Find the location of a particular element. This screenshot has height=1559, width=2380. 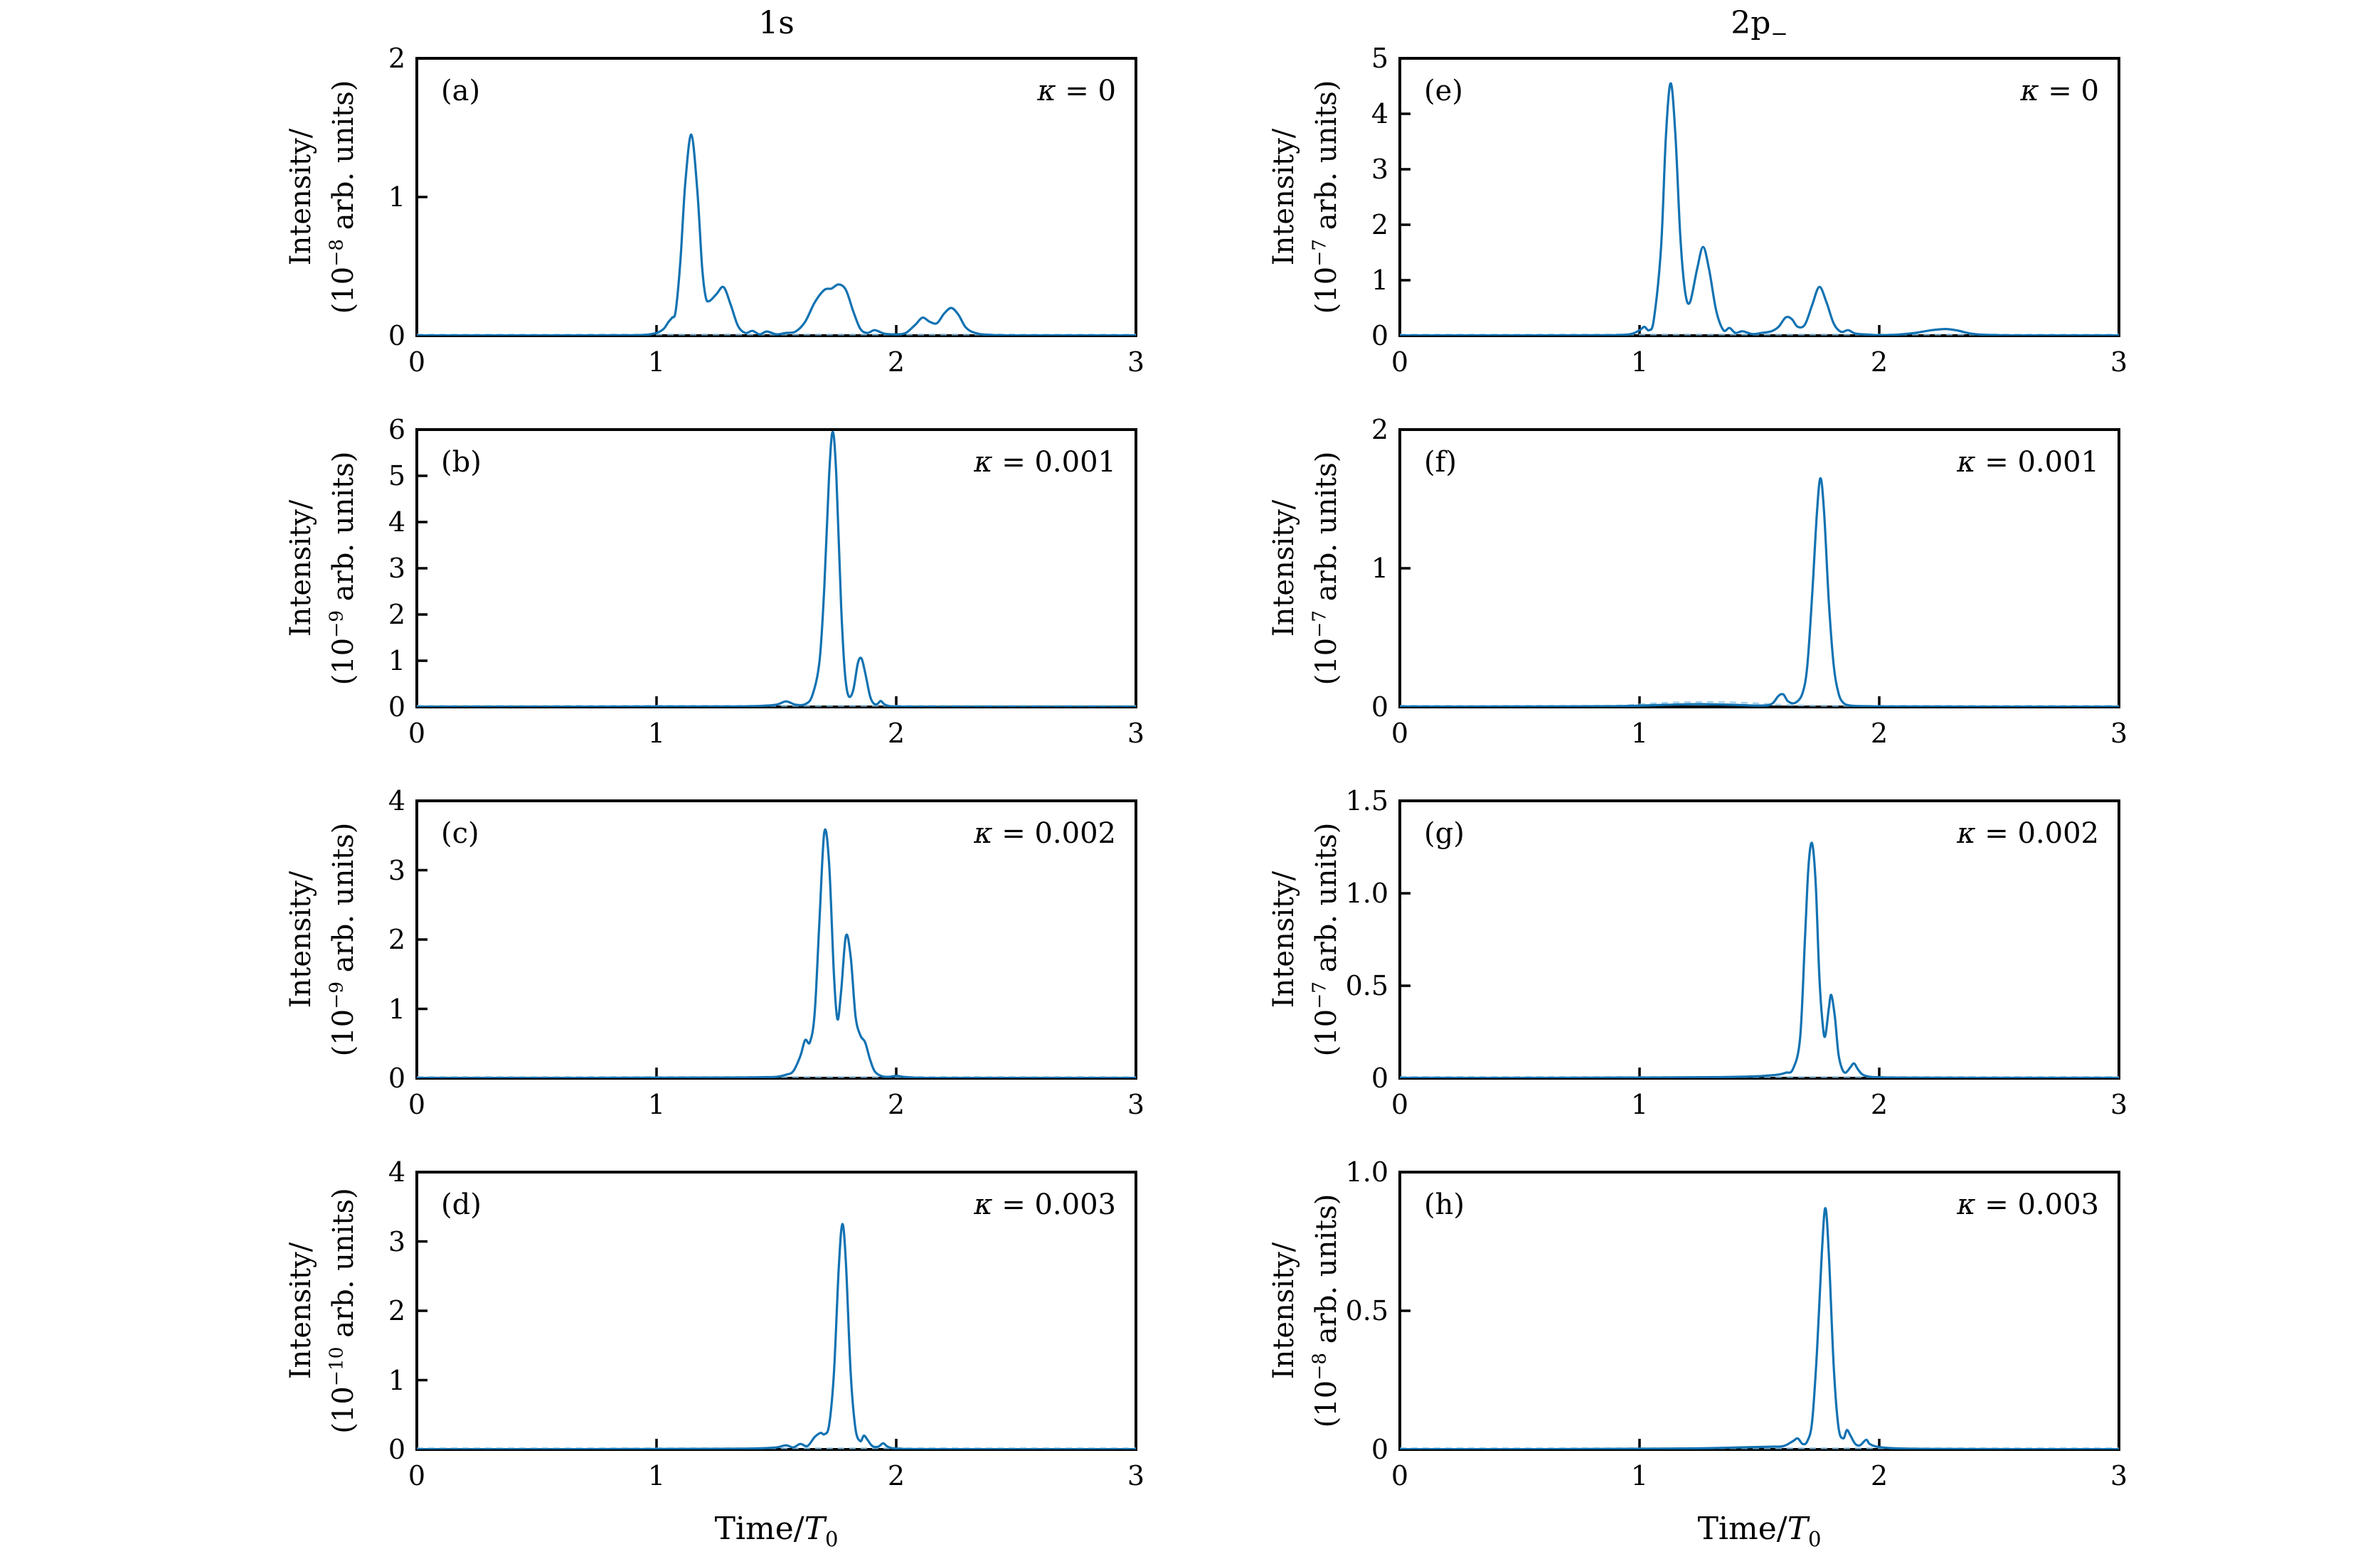

x-tick-label: 3 is located at coordinates (1136, 362).